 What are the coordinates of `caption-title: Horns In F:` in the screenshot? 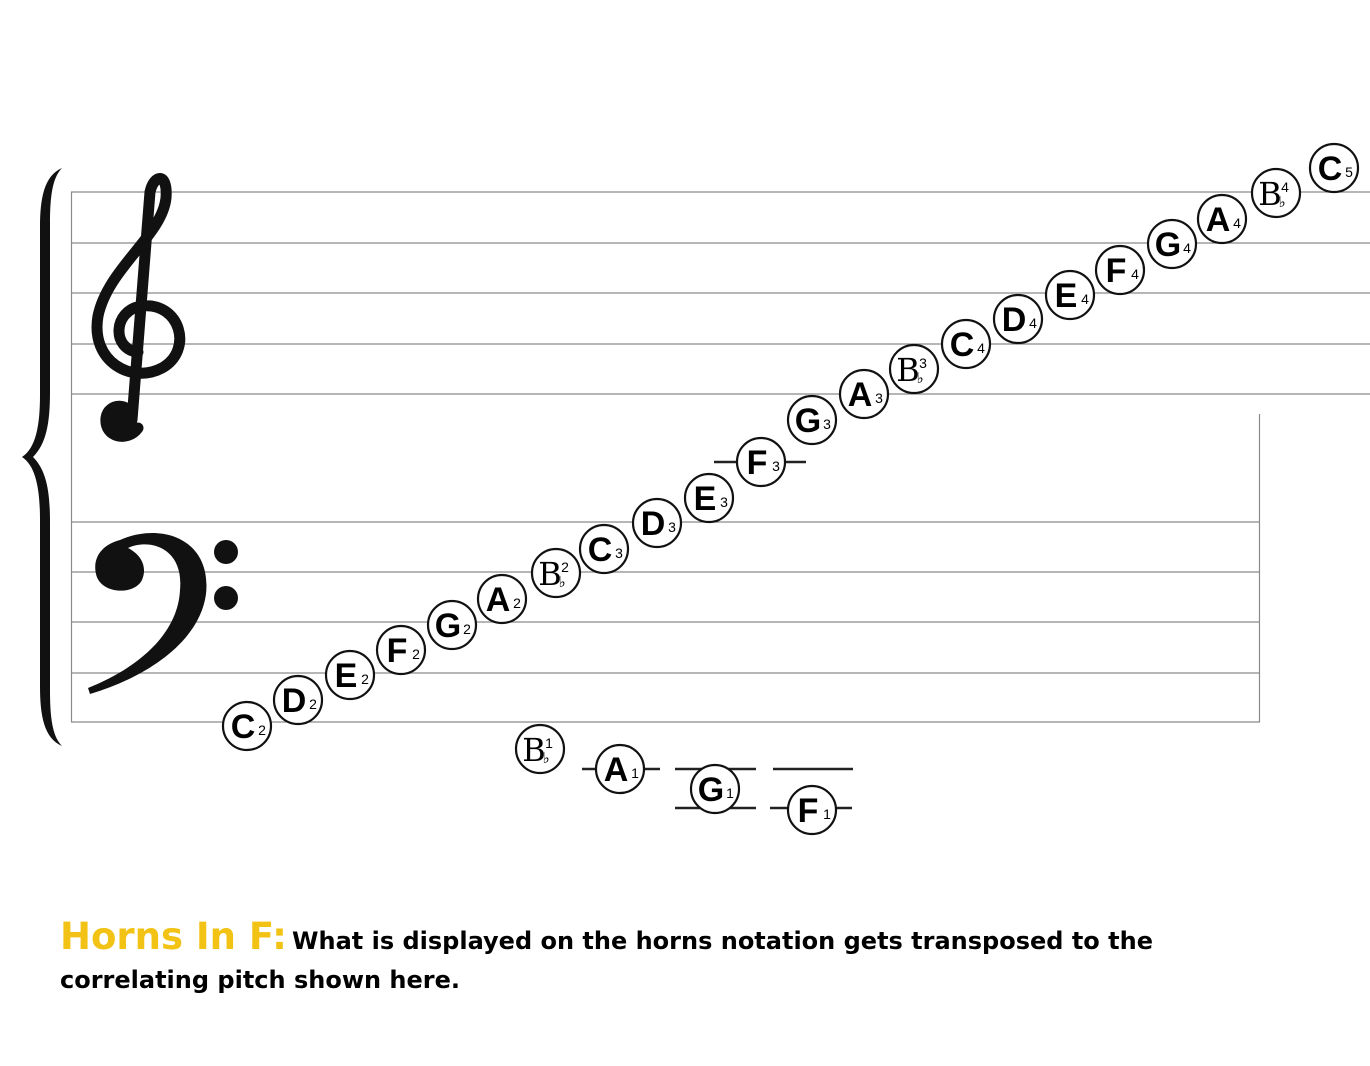 It's located at (173, 936).